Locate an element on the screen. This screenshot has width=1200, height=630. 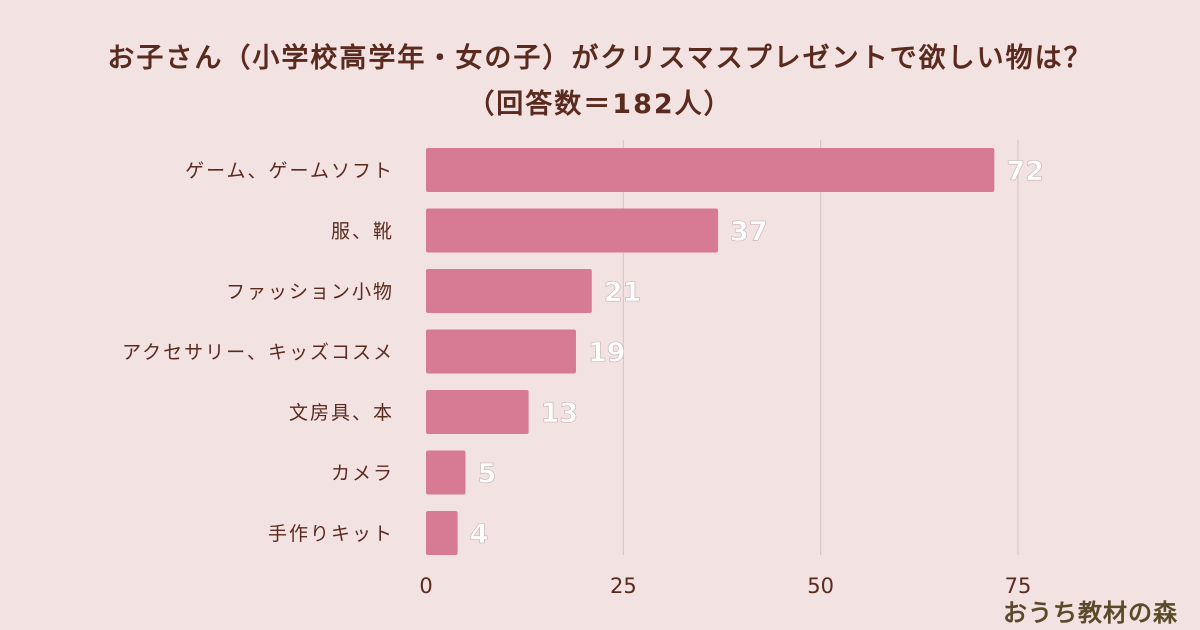
x-tick-label-2: 50 is located at coordinates (820, 586).